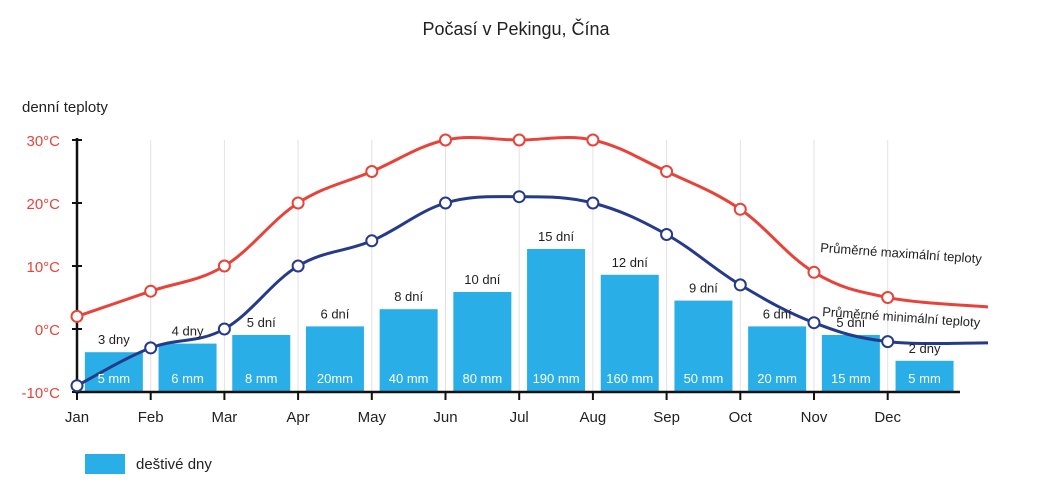 The height and width of the screenshot is (496, 1040). Describe the element at coordinates (629, 378) in the screenshot. I see `precipitation-label: 160 mm` at that location.